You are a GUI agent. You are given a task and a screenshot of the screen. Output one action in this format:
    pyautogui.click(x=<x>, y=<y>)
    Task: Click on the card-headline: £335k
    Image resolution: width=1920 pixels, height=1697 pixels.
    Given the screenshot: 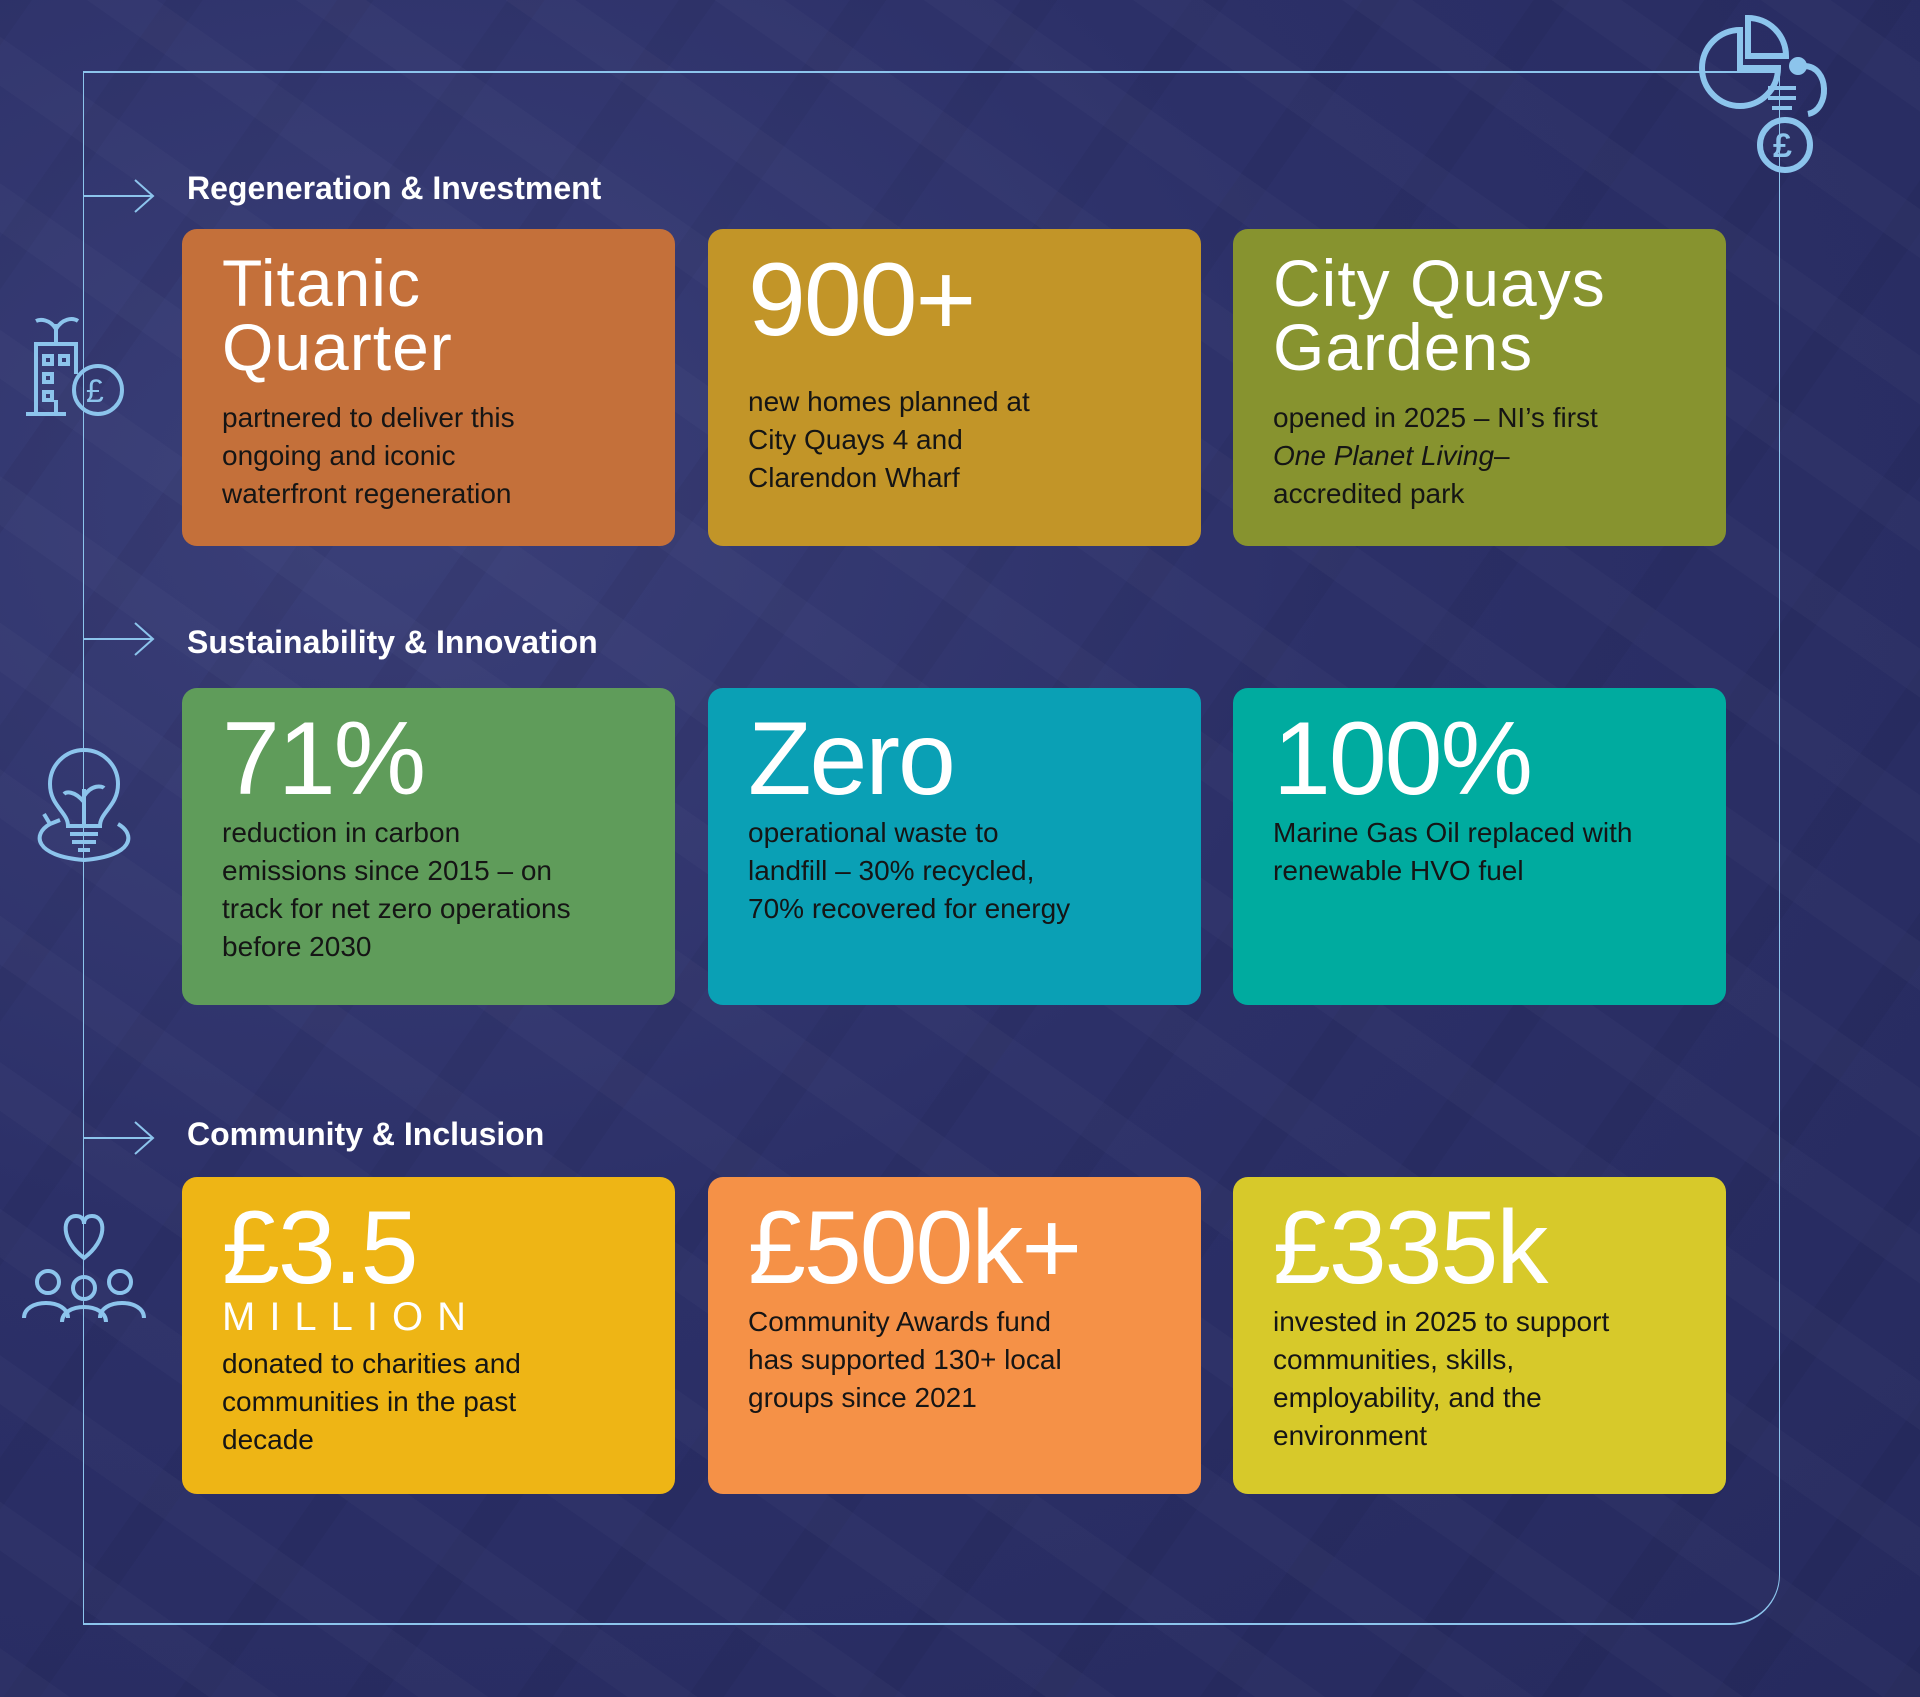 What is the action you would take?
    pyautogui.click(x=1410, y=1248)
    